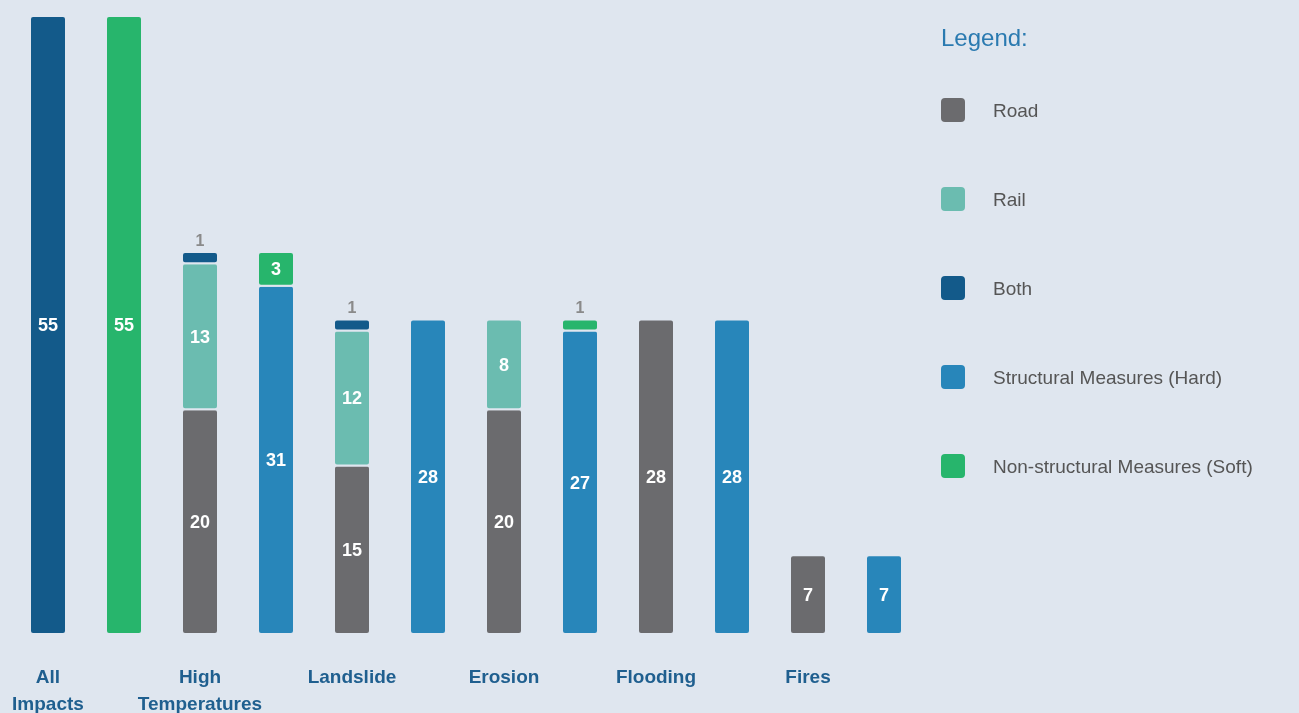 This screenshot has height=713, width=1299. Describe the element at coordinates (1009, 199) in the screenshot. I see `legend-label: Rail` at that location.